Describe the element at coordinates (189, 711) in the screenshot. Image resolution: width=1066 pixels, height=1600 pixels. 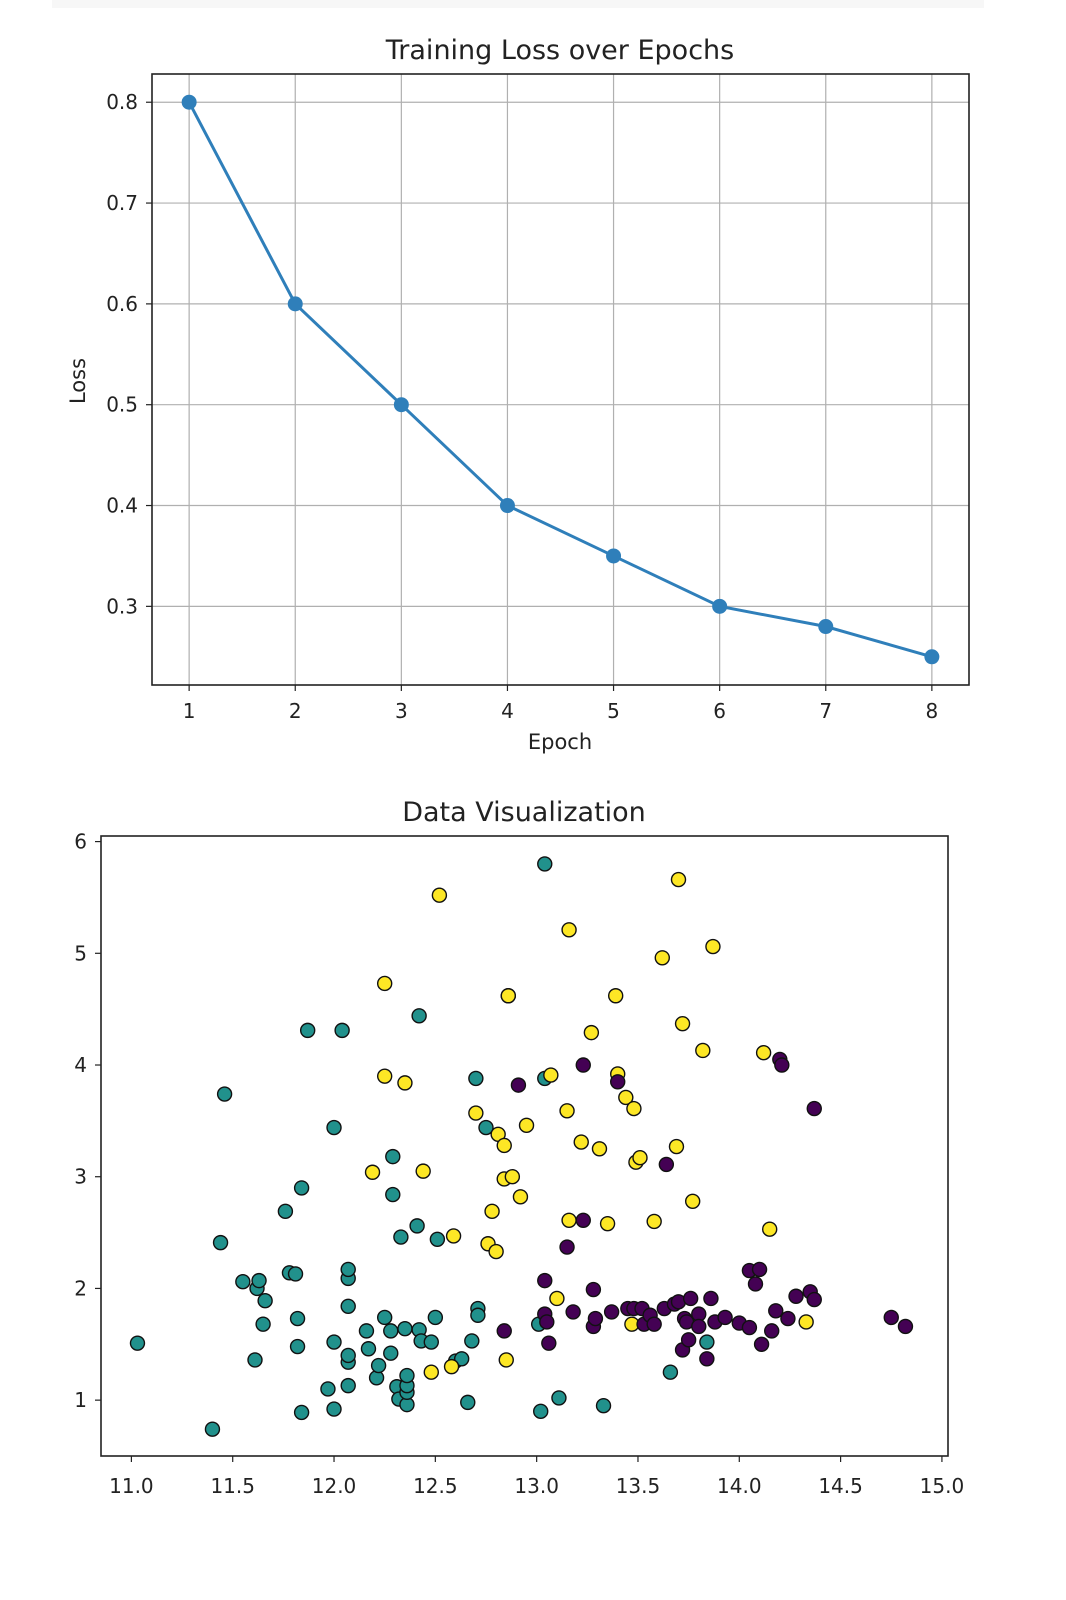
I see `x-tick-label: 1` at that location.